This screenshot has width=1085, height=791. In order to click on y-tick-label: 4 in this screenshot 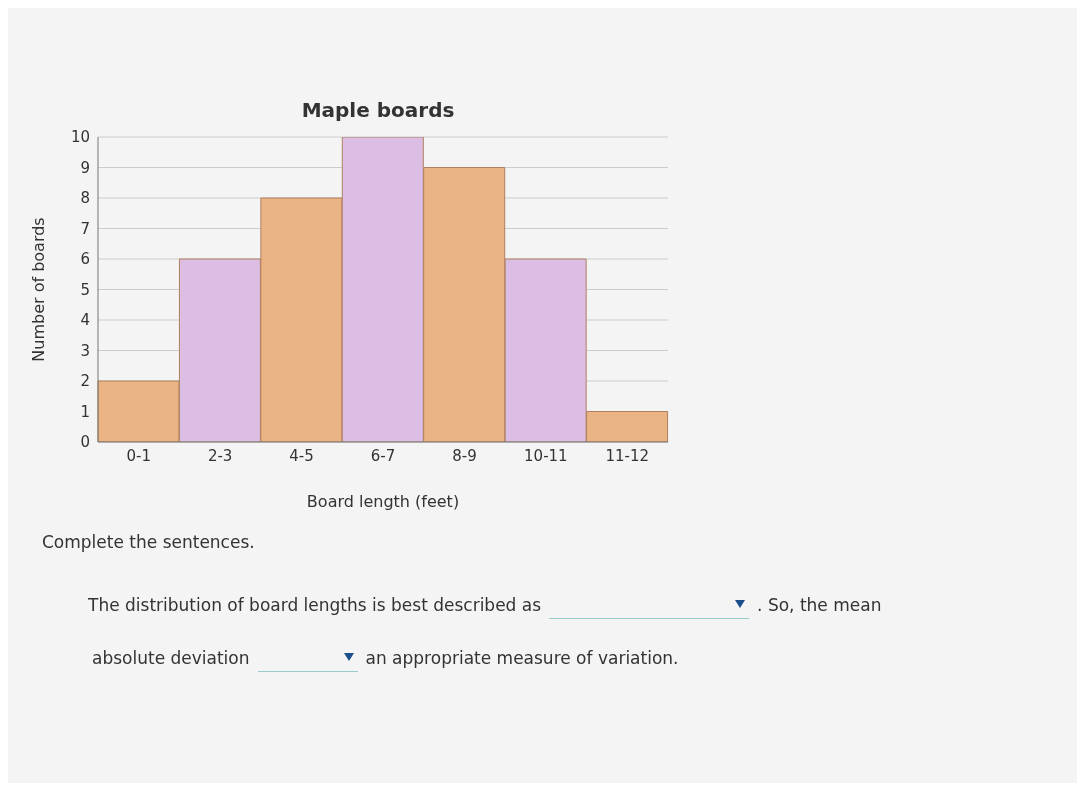, I will do `click(85, 320)`.